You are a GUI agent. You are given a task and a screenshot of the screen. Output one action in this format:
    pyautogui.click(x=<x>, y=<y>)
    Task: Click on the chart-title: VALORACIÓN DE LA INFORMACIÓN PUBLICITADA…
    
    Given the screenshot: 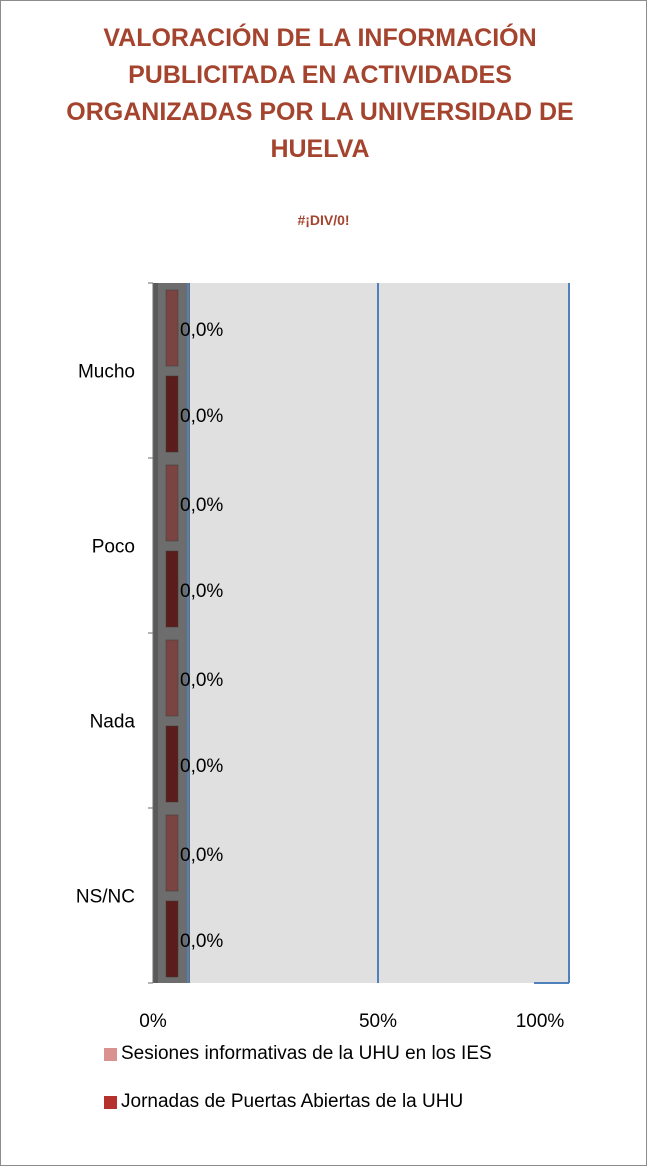 What is the action you would take?
    pyautogui.click(x=320, y=93)
    